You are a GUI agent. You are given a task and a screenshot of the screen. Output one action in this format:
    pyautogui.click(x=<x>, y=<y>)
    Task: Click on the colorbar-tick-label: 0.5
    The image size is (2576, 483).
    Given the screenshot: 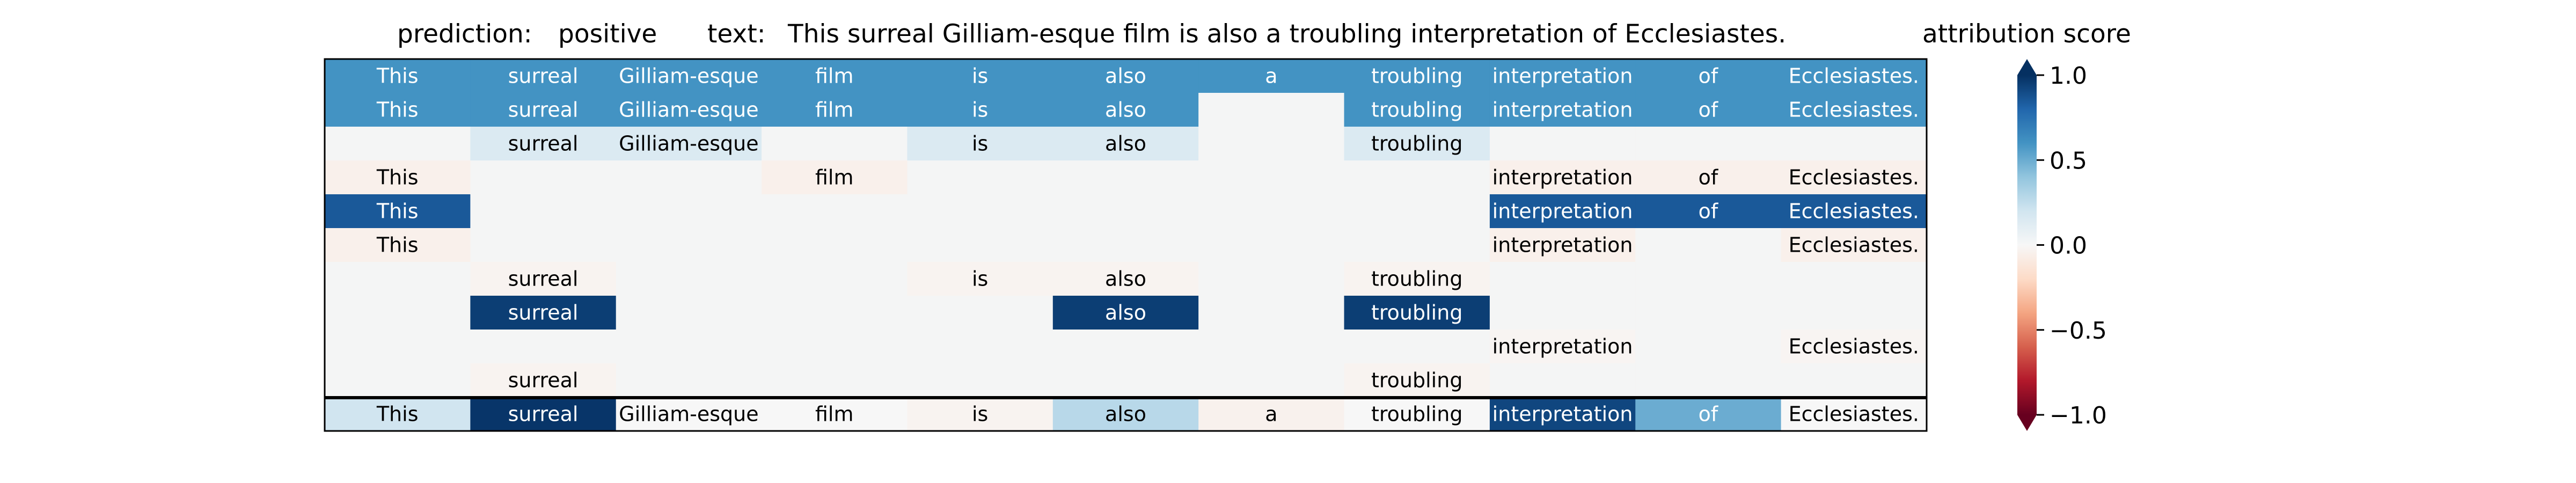 What is the action you would take?
    pyautogui.click(x=2068, y=160)
    